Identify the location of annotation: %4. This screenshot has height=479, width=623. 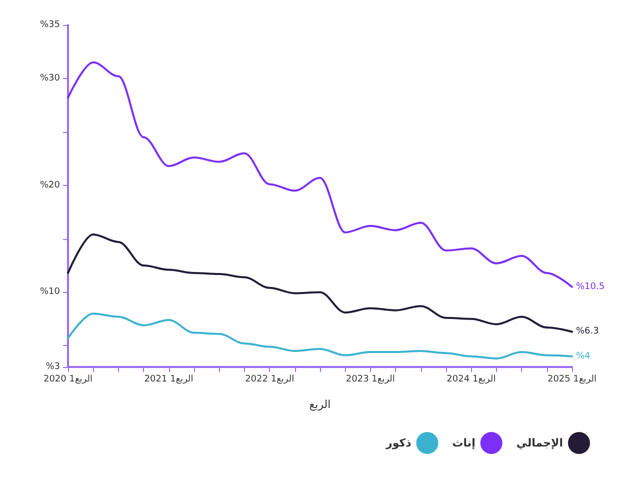
(583, 356).